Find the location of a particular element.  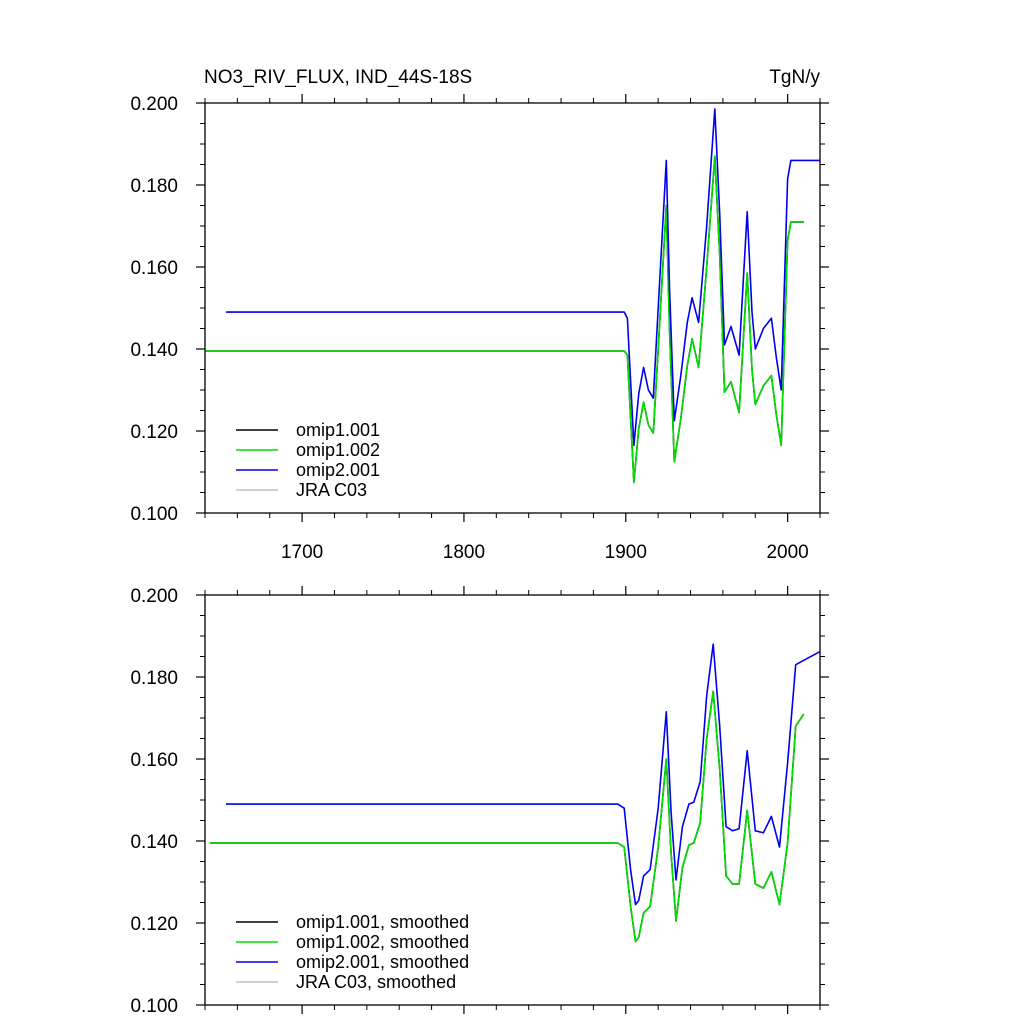

x-tick-label: 1800 is located at coordinates (464, 552).